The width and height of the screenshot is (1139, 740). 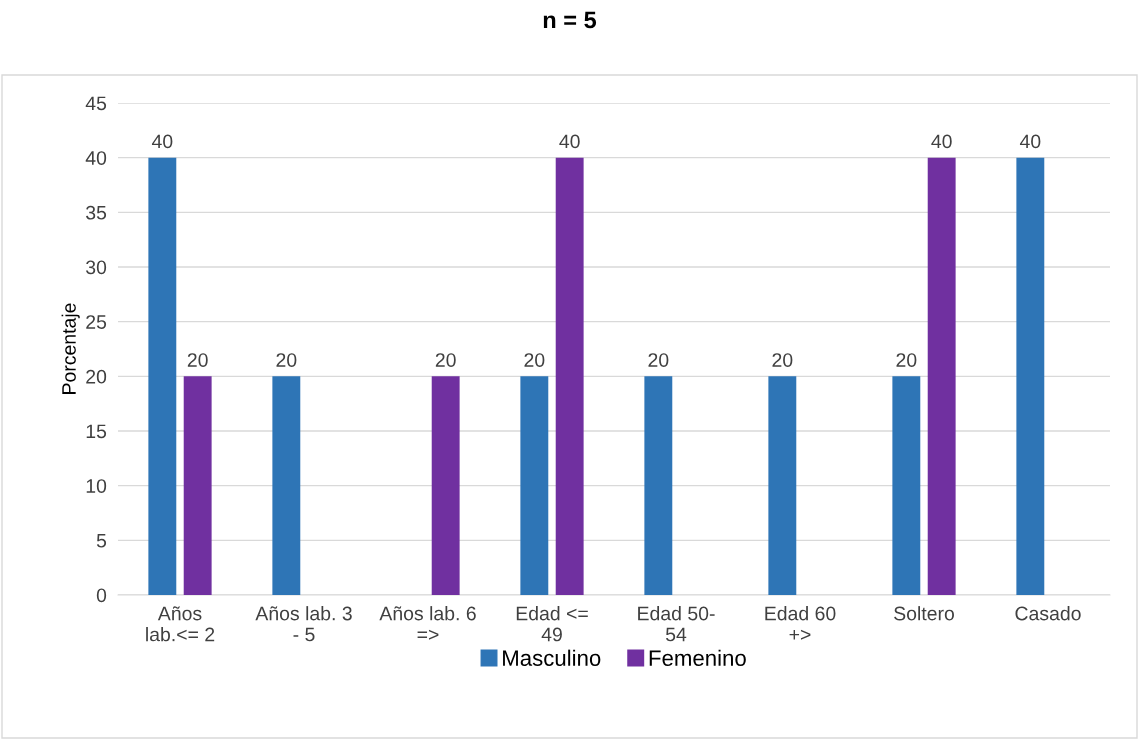 What do you see at coordinates (552, 624) in the screenshot?
I see `x-tick-label: Edad <= 49` at bounding box center [552, 624].